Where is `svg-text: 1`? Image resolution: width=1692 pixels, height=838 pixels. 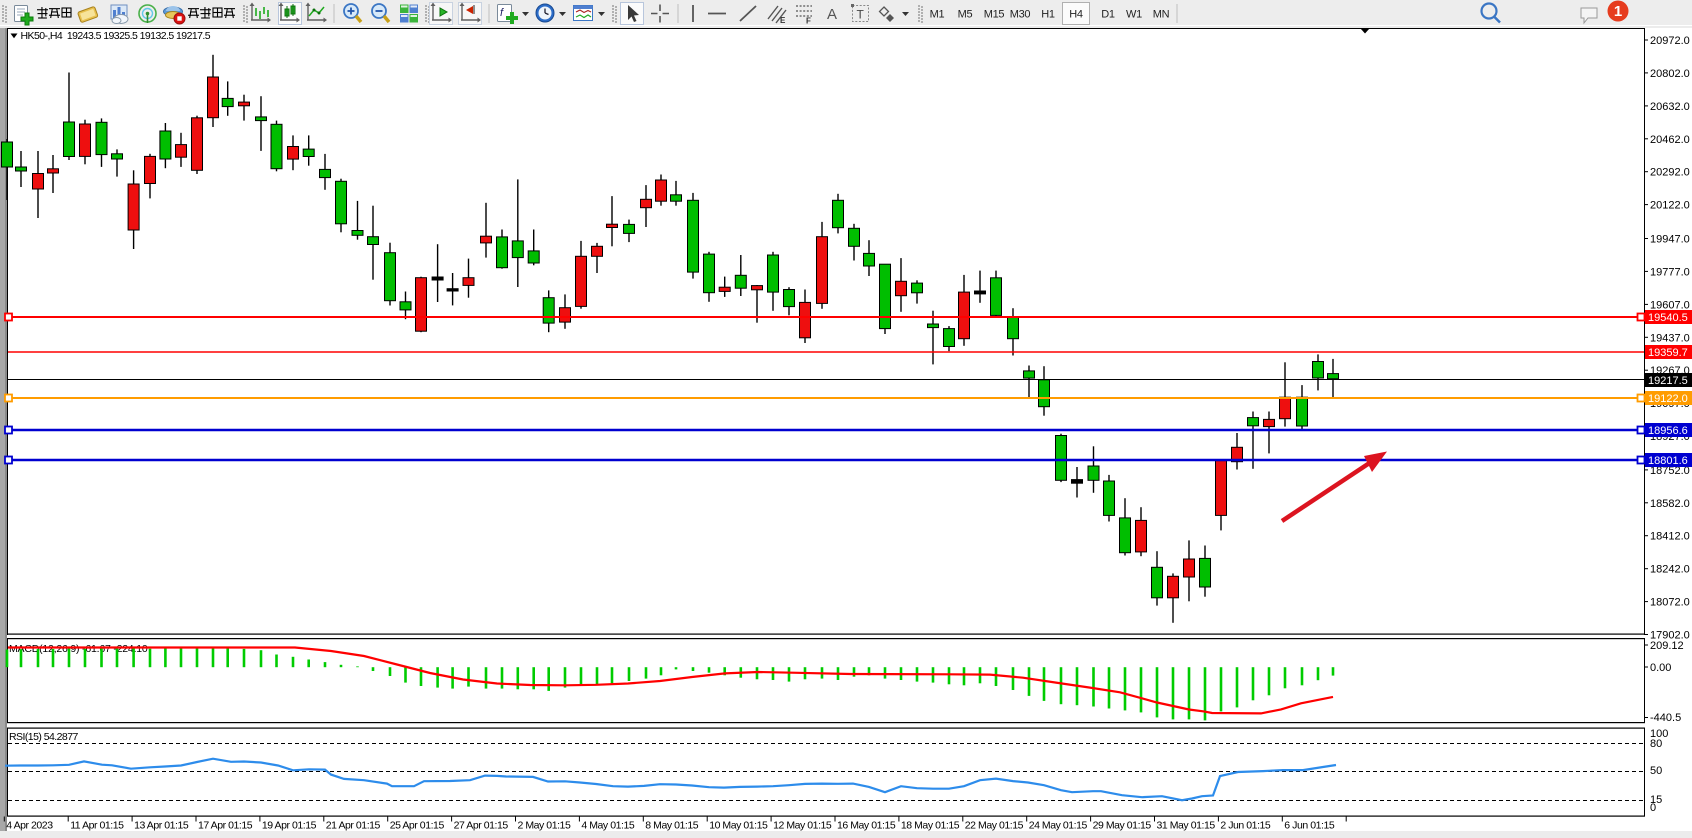 svg-text: 1 is located at coordinates (1618, 11).